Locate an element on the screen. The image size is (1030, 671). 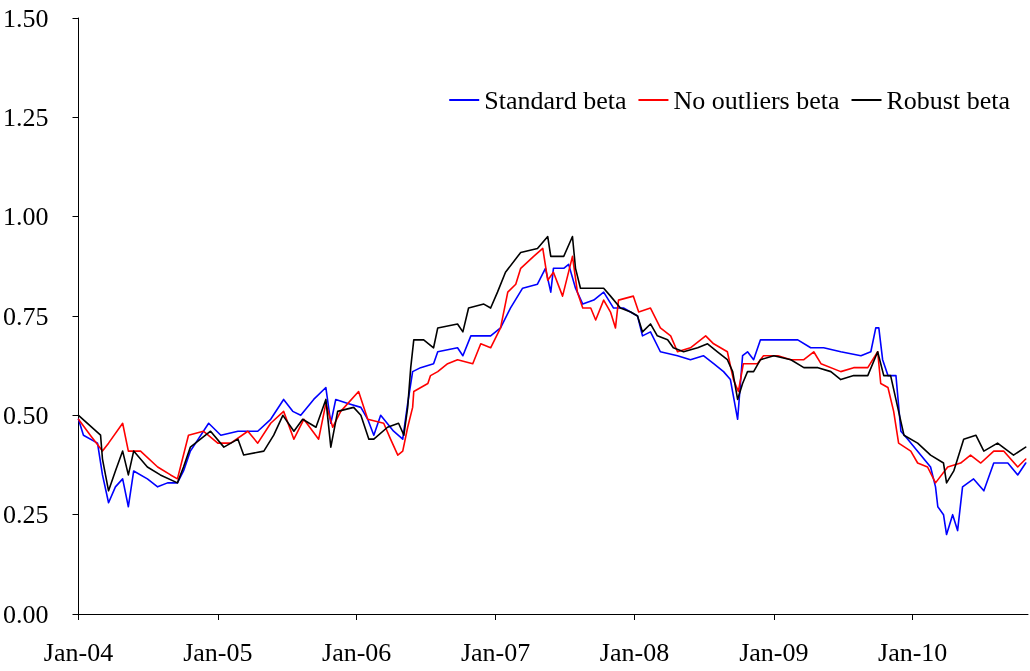
y-tick-label: 0.25 is located at coordinates (26, 515).